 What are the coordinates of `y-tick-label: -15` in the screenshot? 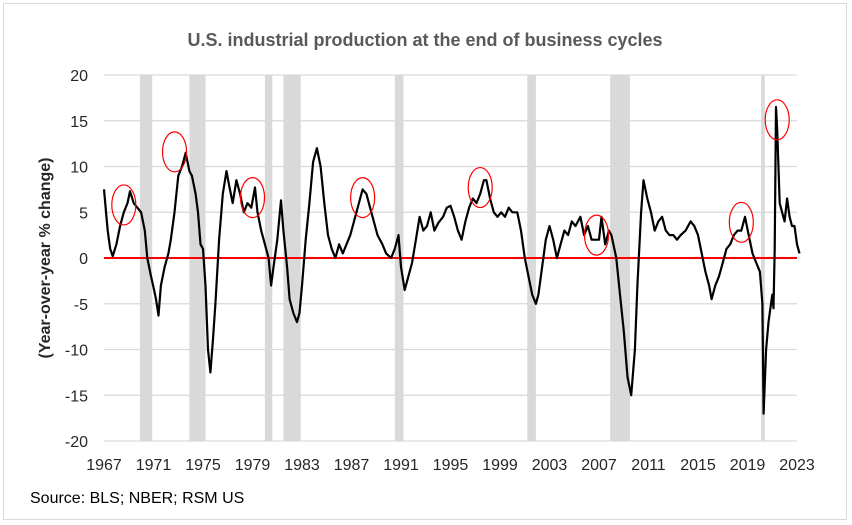 It's located at (76, 396).